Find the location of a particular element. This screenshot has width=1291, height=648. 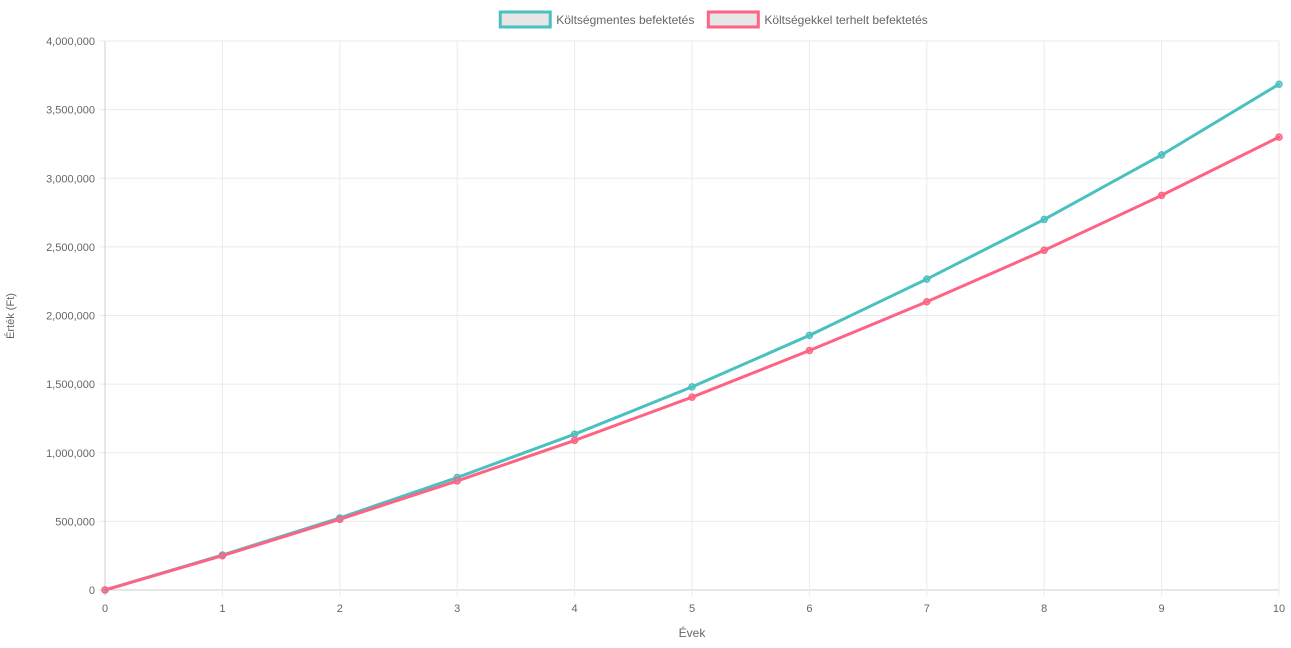

x-tick-label: 3 is located at coordinates (457, 609).